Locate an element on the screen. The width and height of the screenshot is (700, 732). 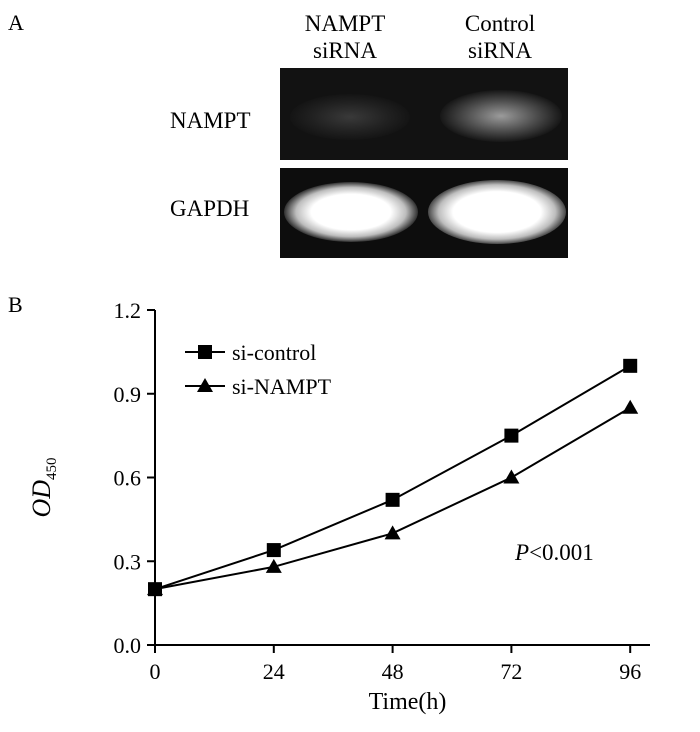
lane-header-line: Control is located at coordinates (500, 23).